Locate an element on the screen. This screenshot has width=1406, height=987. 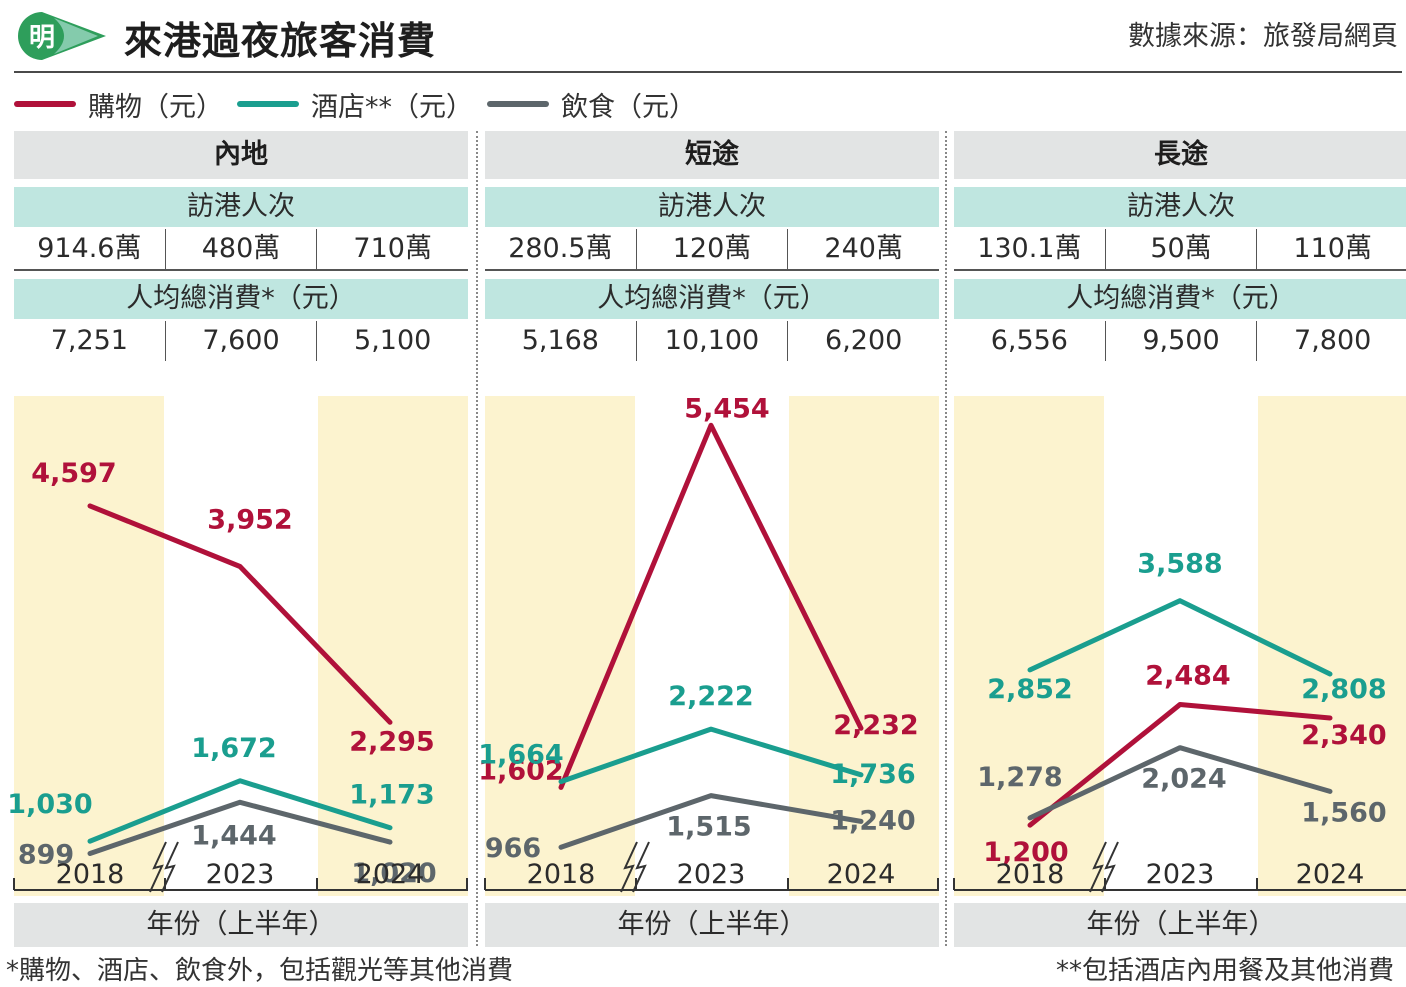
data-label-shopping-2023: 2,484 is located at coordinates (1187, 676).